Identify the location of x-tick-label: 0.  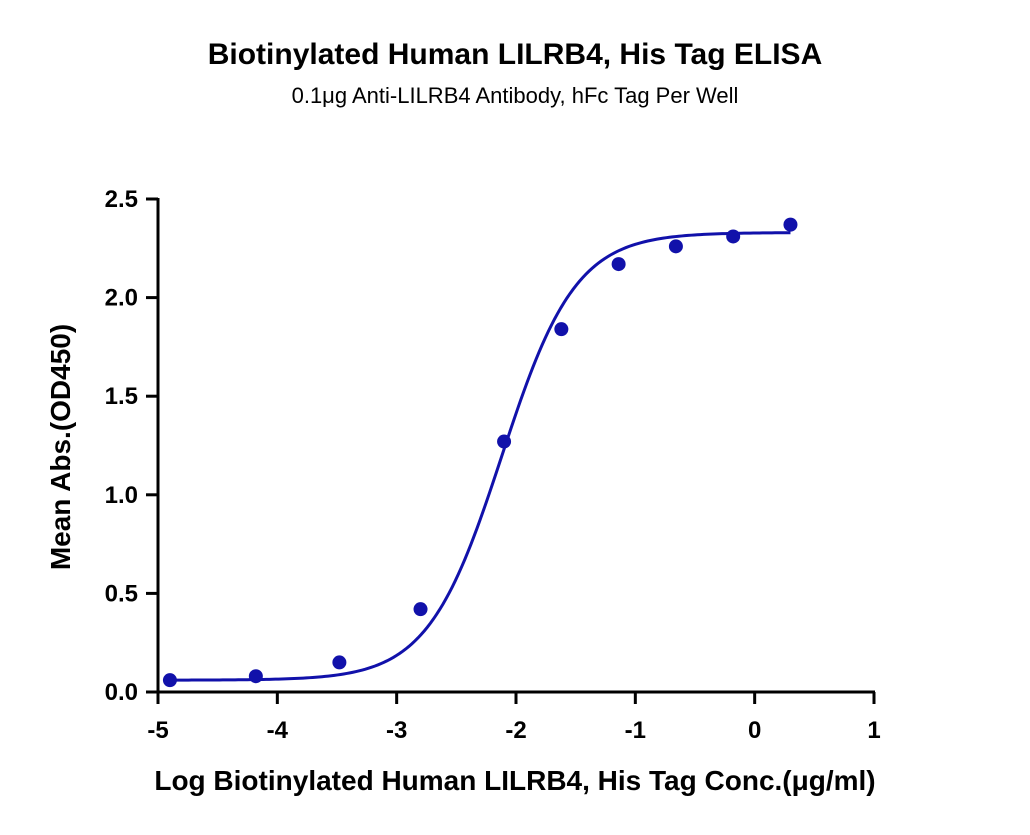
(754, 730).